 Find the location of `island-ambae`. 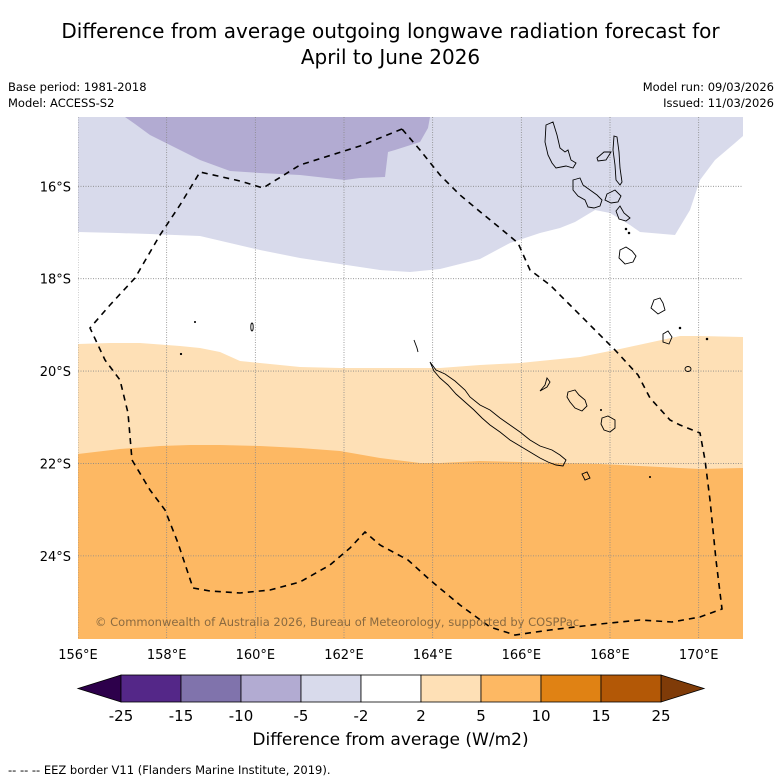

island-ambae is located at coordinates (604, 156).